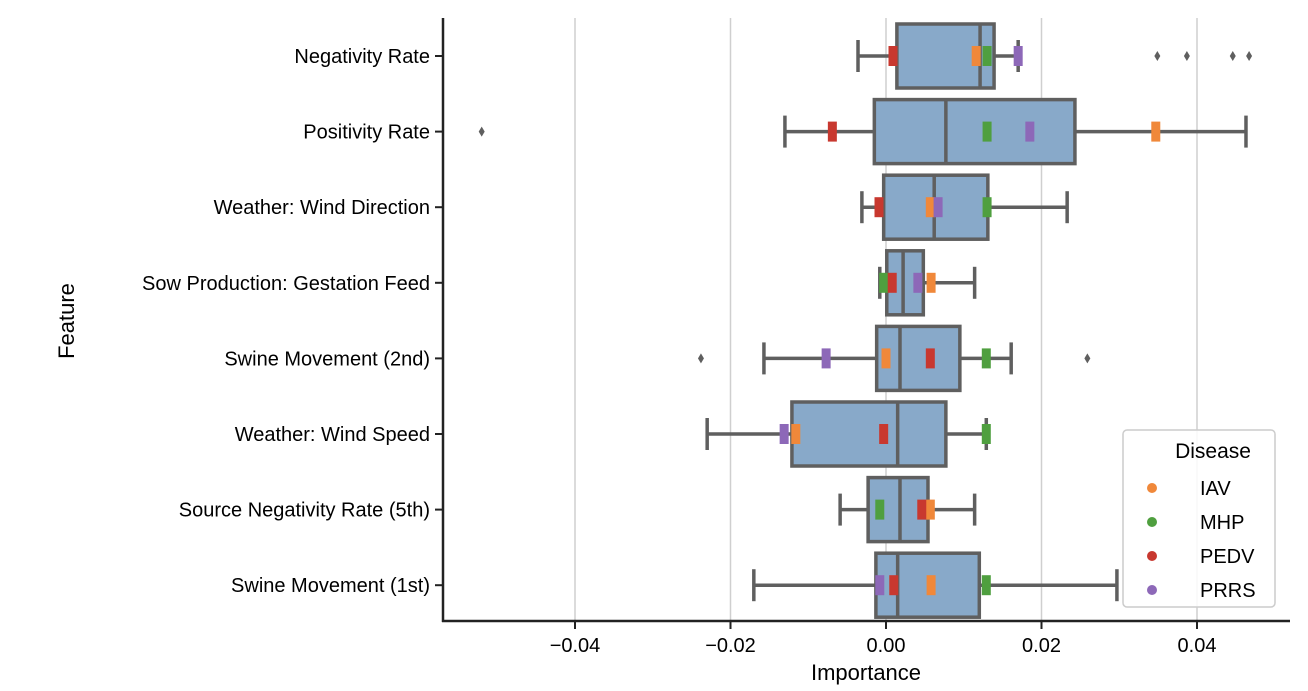 This screenshot has width=1308, height=691. What do you see at coordinates (1152, 522) in the screenshot?
I see `legend-marker-mhp` at bounding box center [1152, 522].